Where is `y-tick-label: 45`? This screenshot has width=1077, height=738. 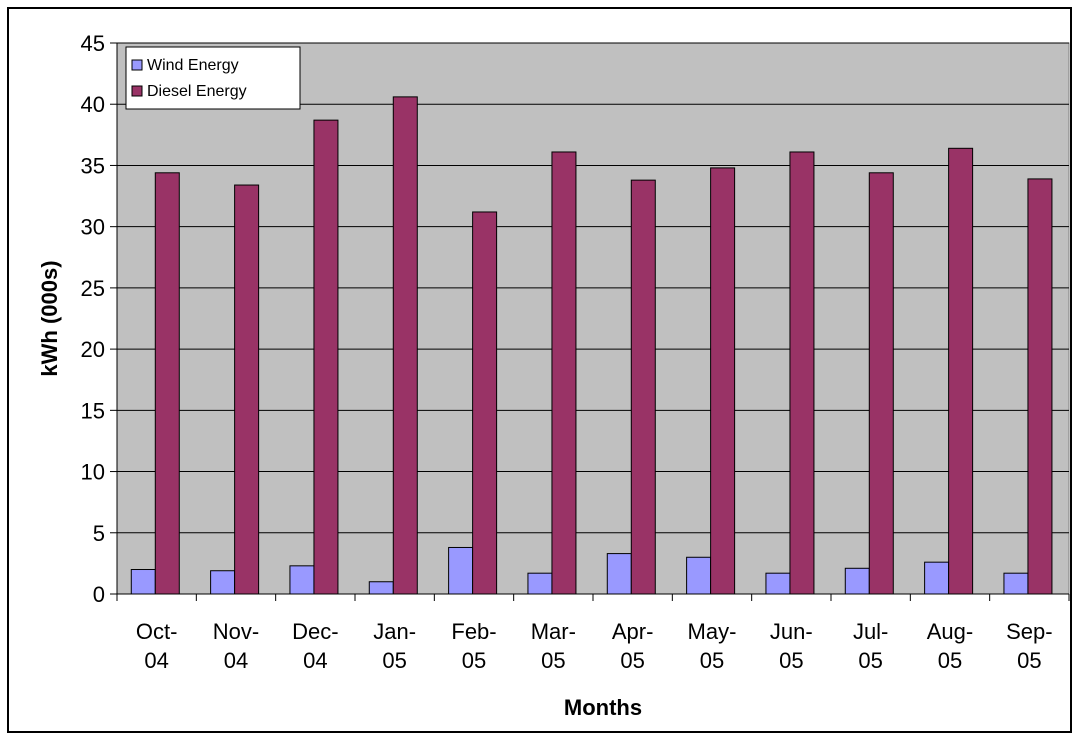 y-tick-label: 45 is located at coordinates (93, 43).